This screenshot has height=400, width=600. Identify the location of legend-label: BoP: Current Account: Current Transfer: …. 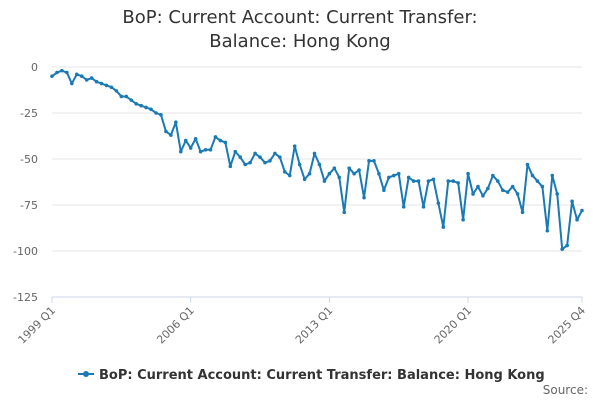
(322, 375).